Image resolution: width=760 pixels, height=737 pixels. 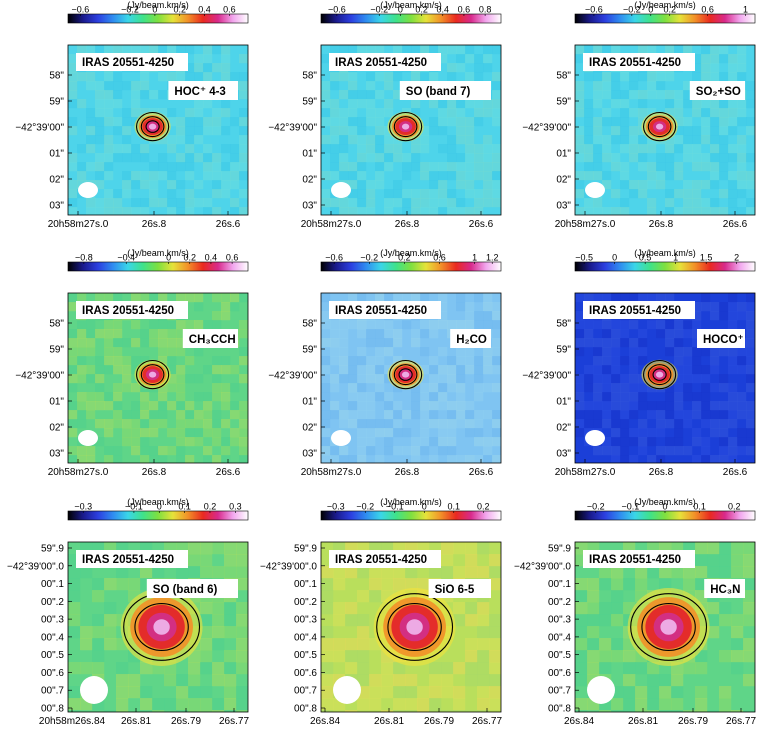 I want to click on colorbar-tick-label: −0.2, so click(x=369, y=258).